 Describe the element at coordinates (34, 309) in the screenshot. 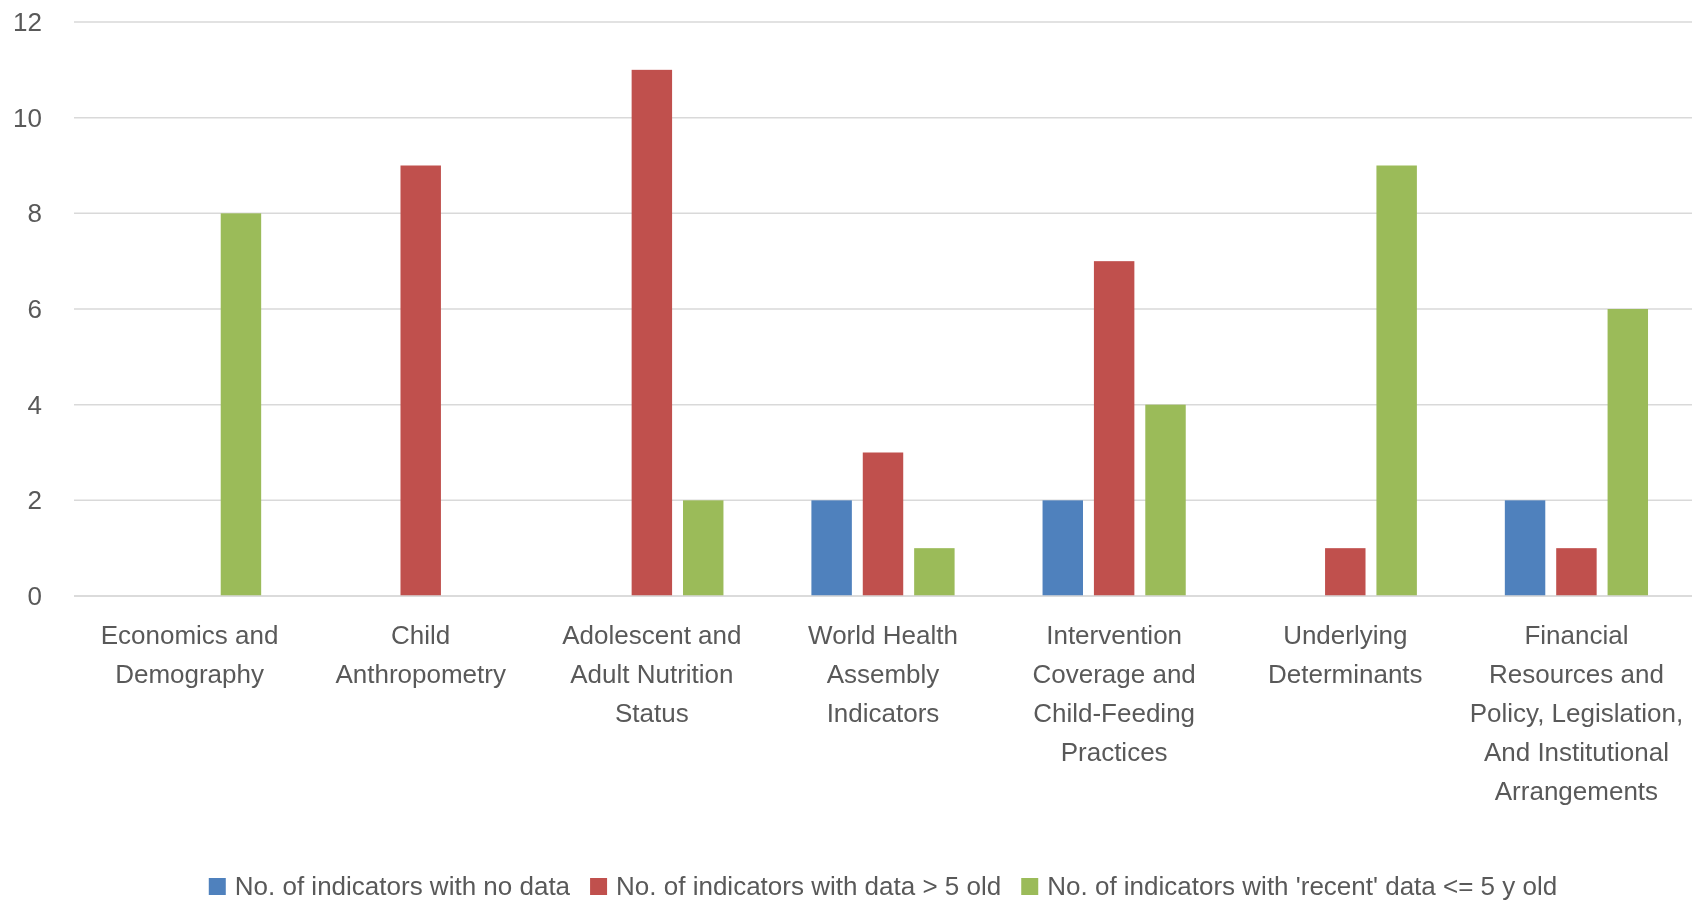

I see `y-tick-label: 6` at that location.